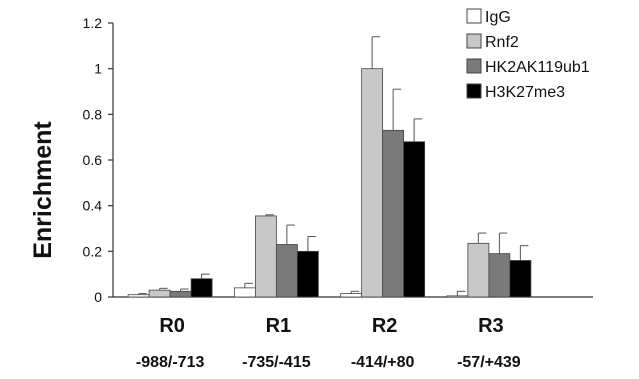  What do you see at coordinates (172, 326) in the screenshot?
I see `x-category-label: R0` at bounding box center [172, 326].